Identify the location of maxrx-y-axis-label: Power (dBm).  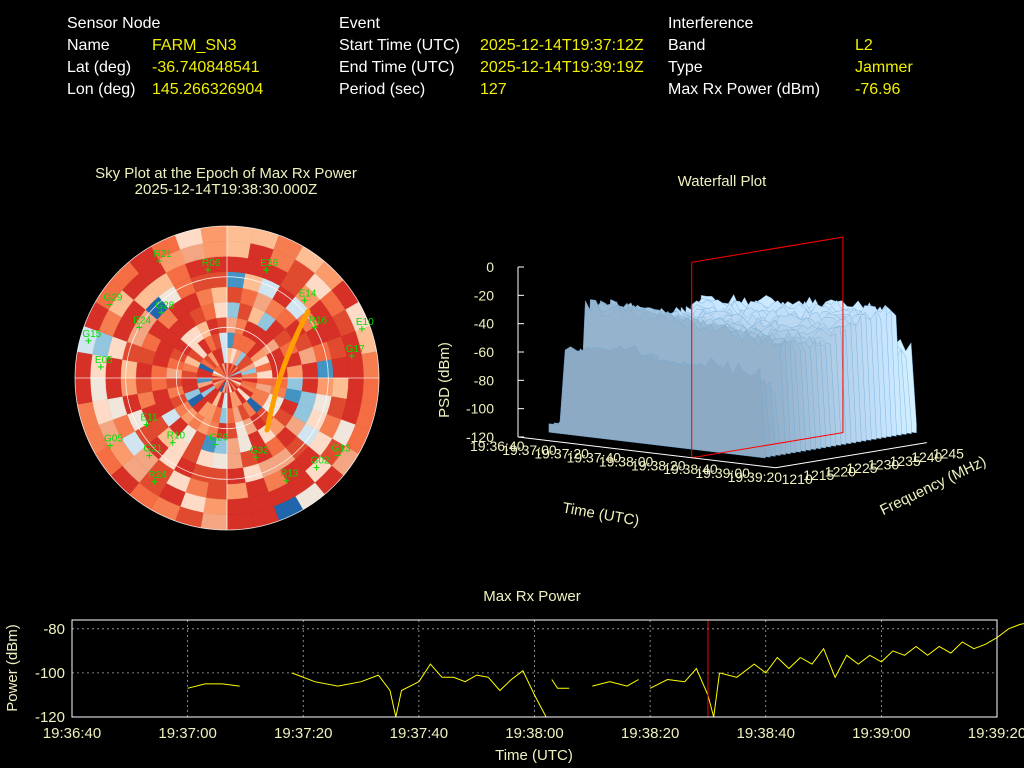
(12, 668).